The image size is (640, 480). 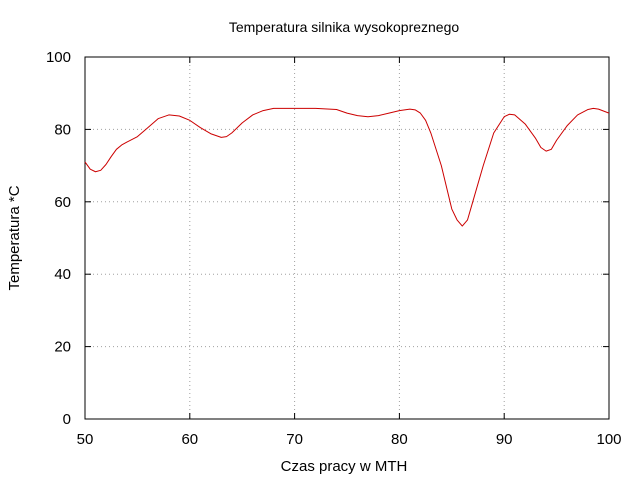 What do you see at coordinates (344, 466) in the screenshot?
I see `x-axis-label: Czas pracy w MTH` at bounding box center [344, 466].